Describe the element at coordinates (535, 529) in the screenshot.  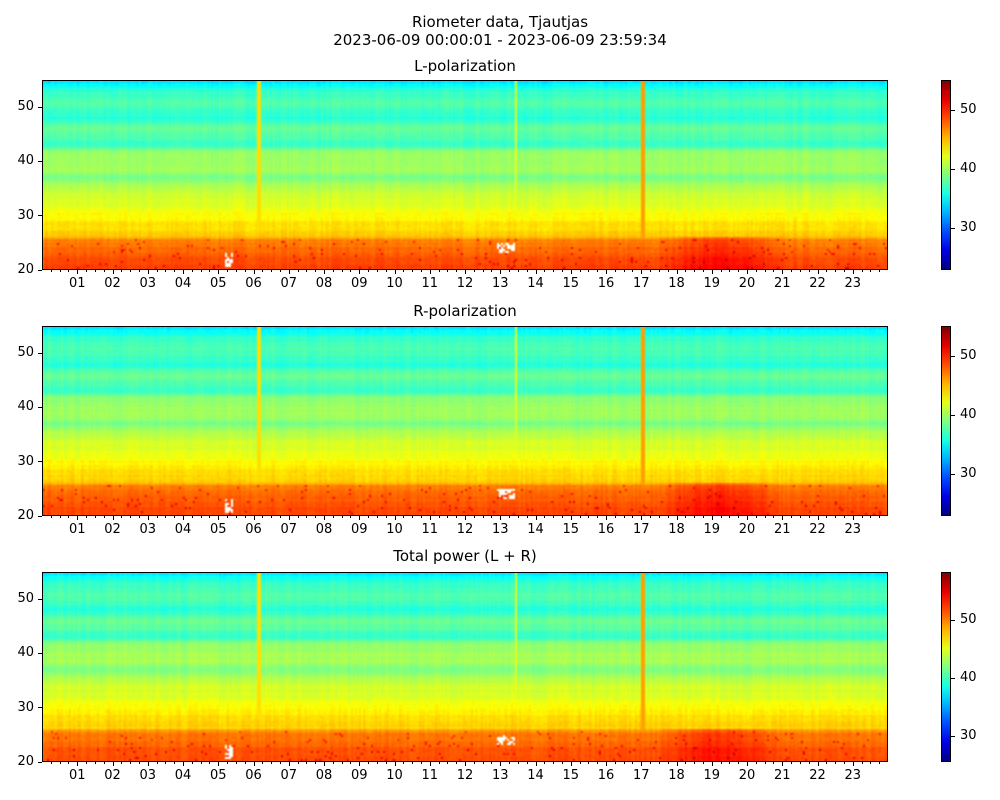
I see `x-tick-label: 14` at that location.